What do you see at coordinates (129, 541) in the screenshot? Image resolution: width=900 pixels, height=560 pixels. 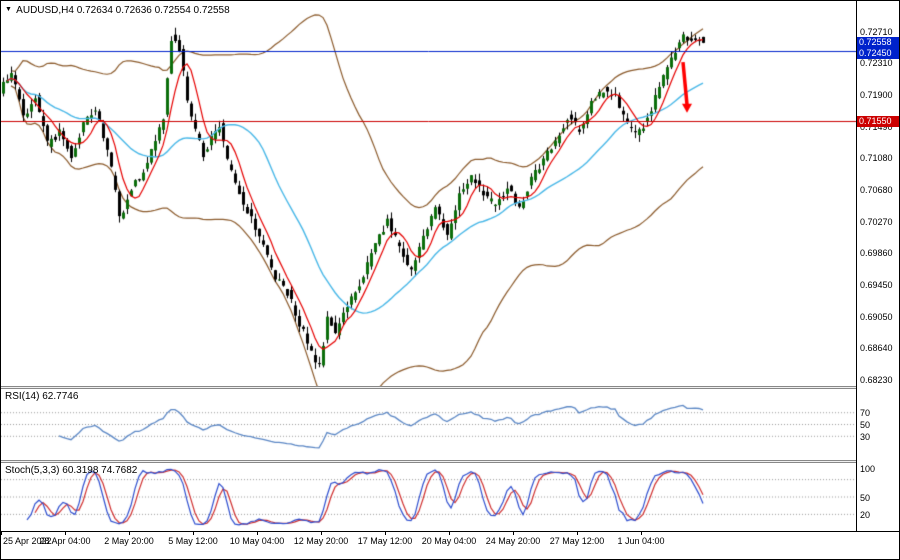 I see `time-axis-label: 2 May 20:00` at bounding box center [129, 541].